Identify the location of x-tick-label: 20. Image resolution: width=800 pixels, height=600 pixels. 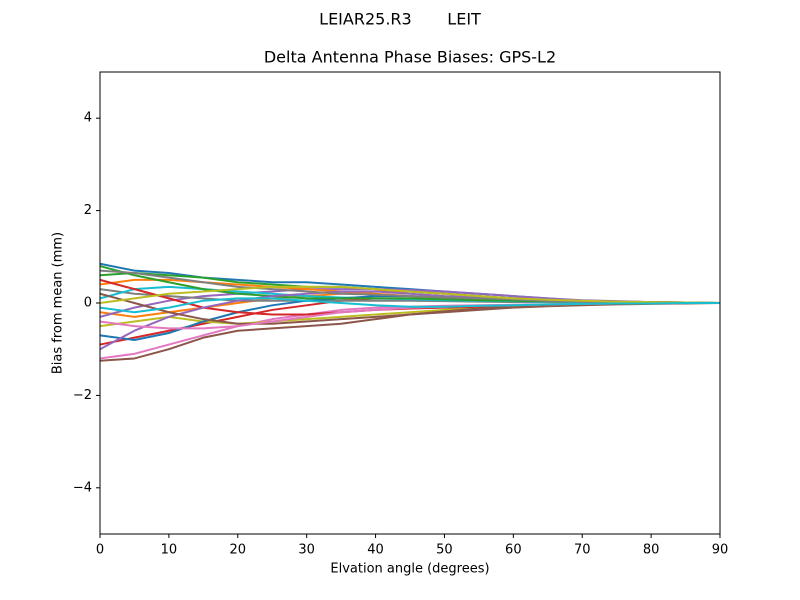
(238, 550).